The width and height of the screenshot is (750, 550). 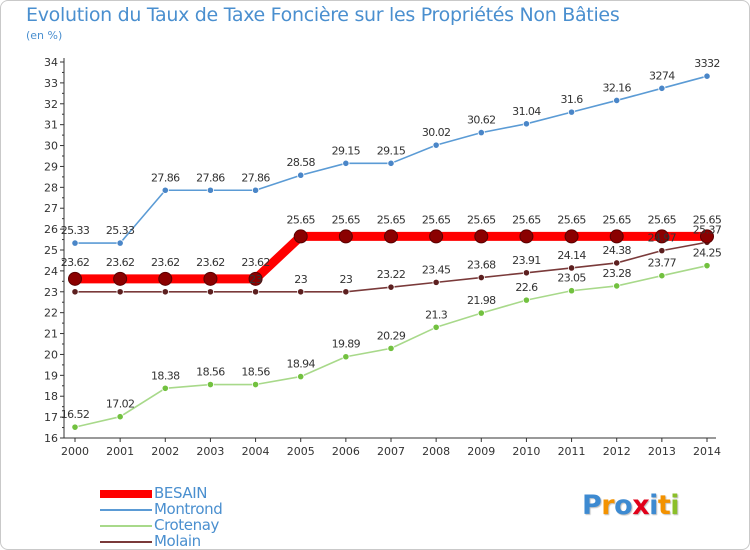 What do you see at coordinates (126, 510) in the screenshot?
I see `legend-swatch-montrond` at bounding box center [126, 510].